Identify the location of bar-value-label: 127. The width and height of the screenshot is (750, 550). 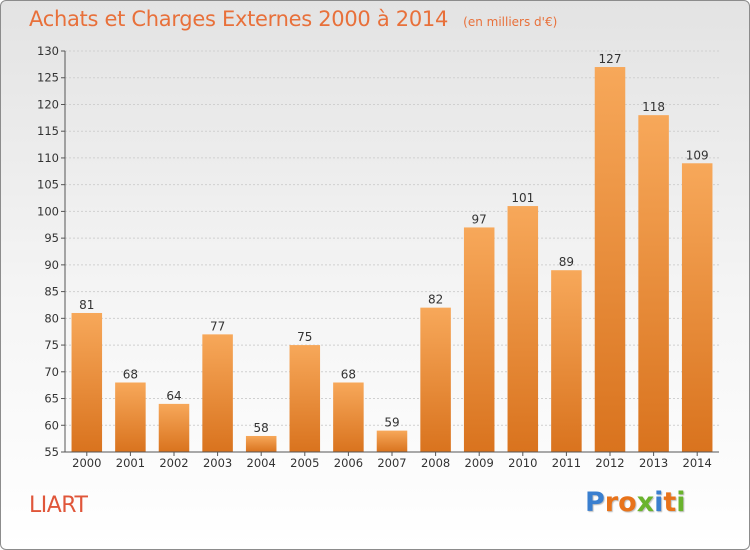
(610, 59).